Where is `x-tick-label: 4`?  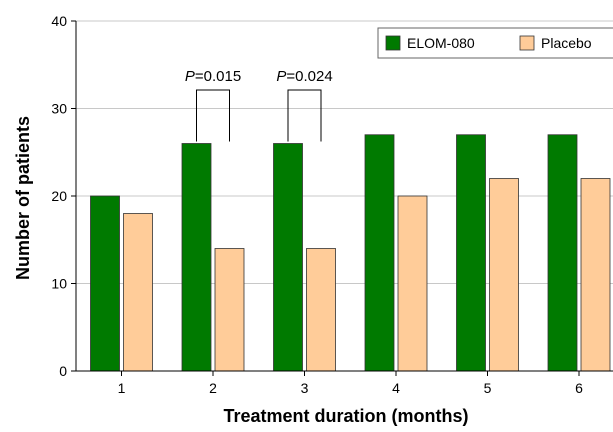 x-tick-label: 4 is located at coordinates (396, 388).